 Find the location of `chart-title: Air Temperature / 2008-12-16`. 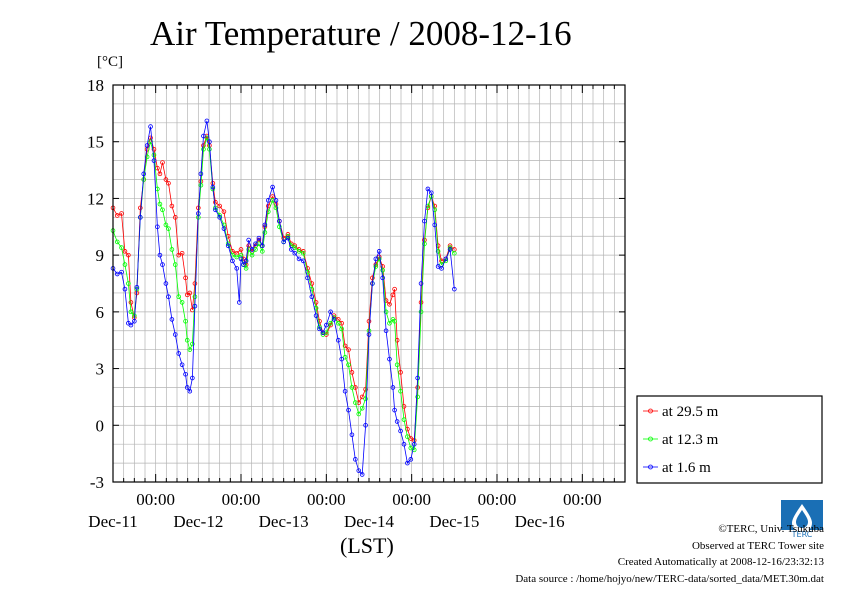

chart-title: Air Temperature / 2008-12-16 is located at coordinates (361, 33).